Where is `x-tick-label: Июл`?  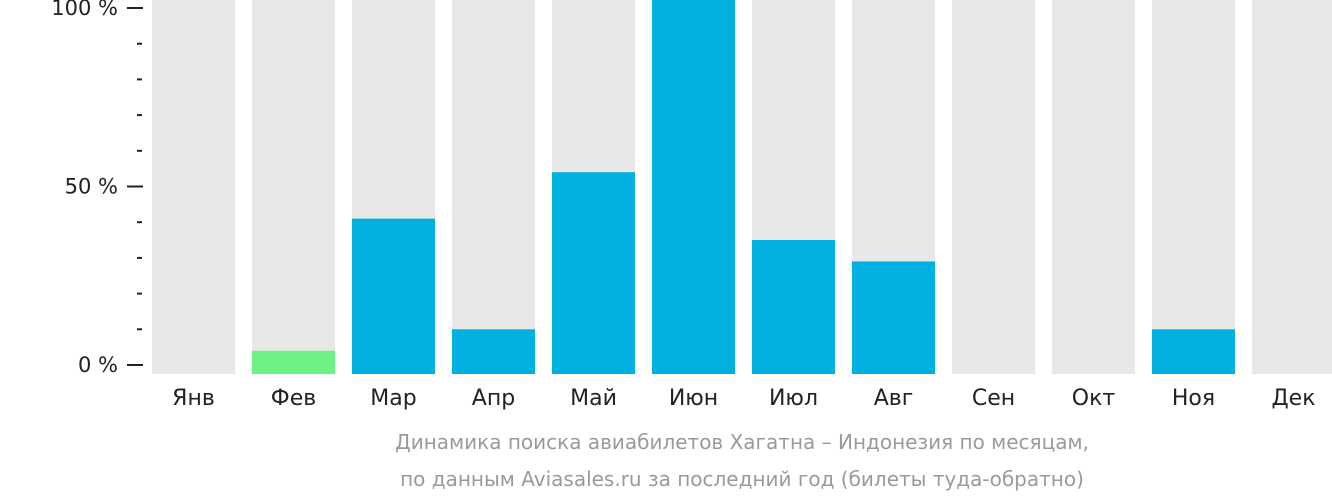 x-tick-label: Июл is located at coordinates (793, 398).